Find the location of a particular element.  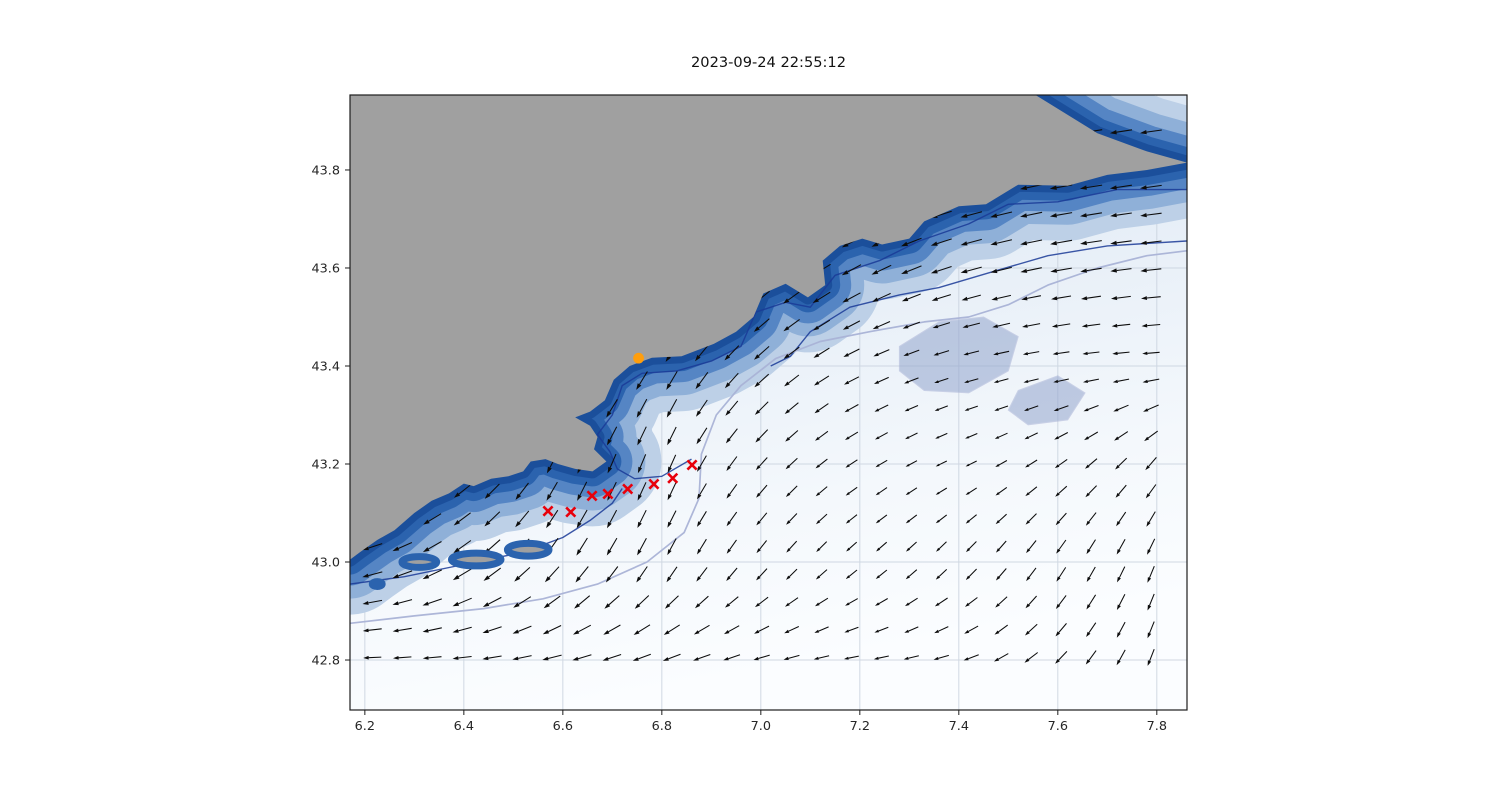

islands is located at coordinates (460, 565).